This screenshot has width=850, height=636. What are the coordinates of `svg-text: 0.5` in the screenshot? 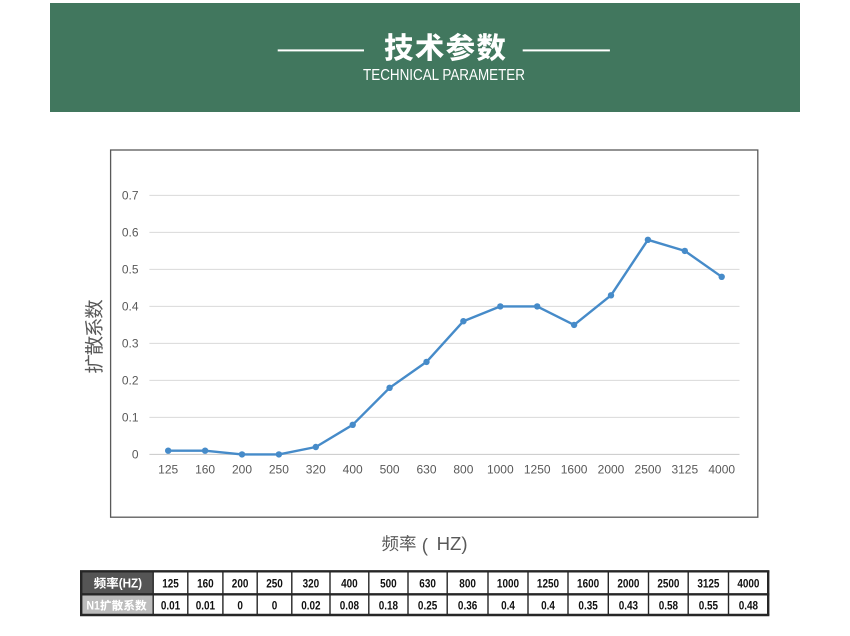 It's located at (130, 270).